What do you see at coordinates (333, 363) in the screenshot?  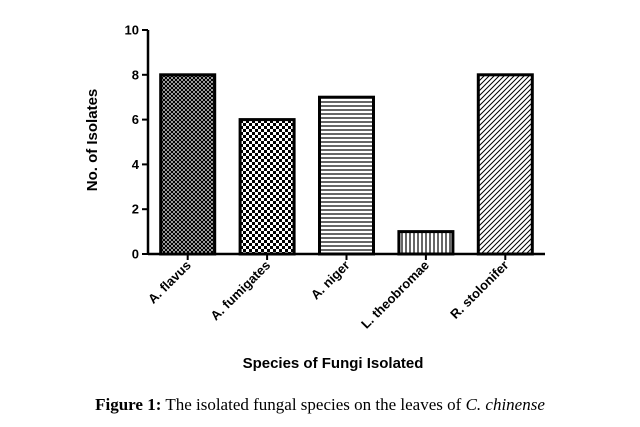 I see `x-axis-title: Species of Fungi Isolated` at bounding box center [333, 363].